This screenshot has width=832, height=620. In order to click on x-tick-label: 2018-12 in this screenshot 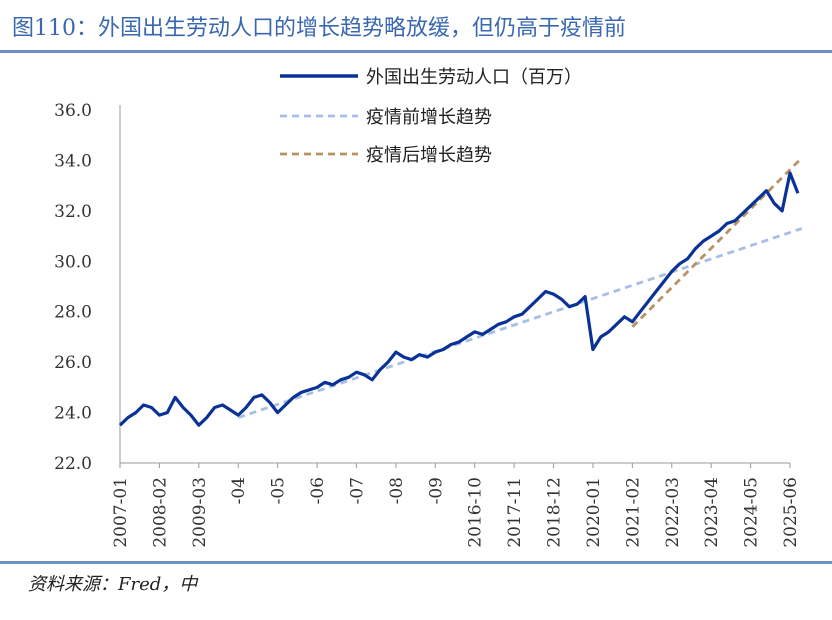, I will do `click(555, 512)`.